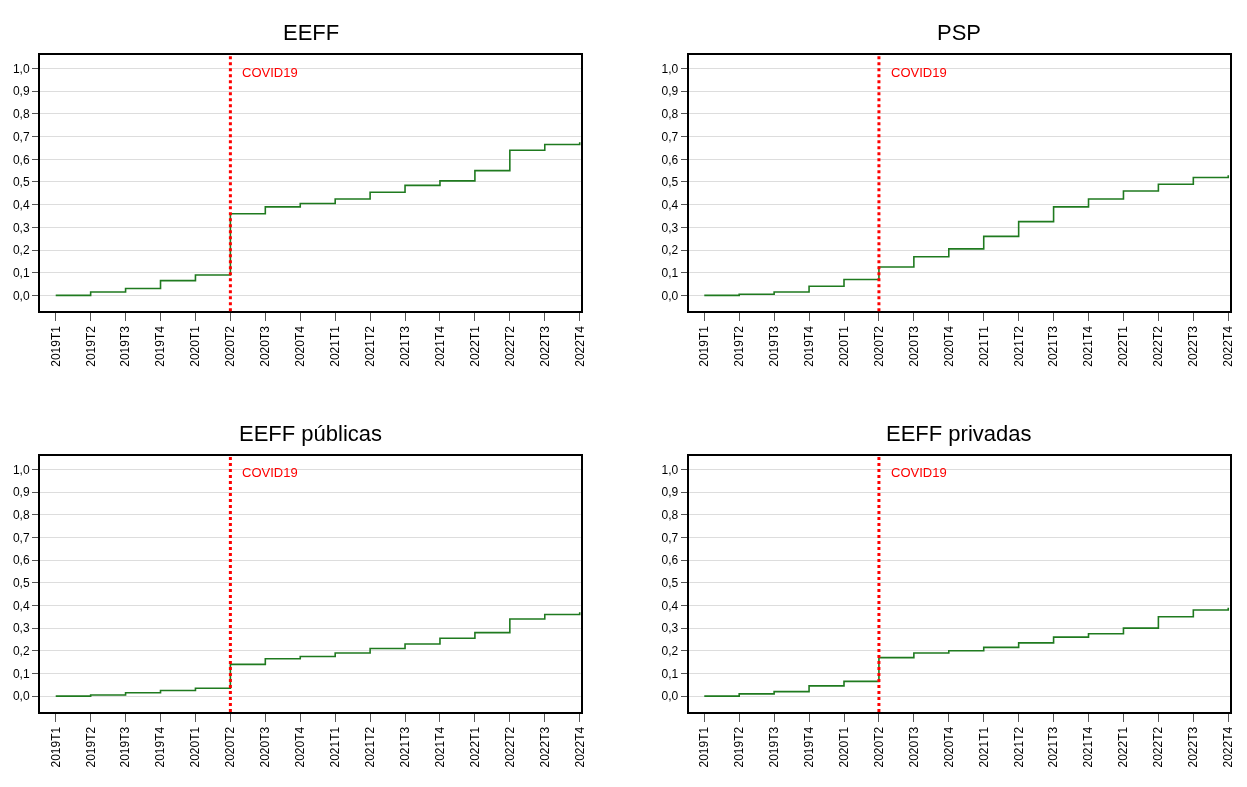  I want to click on chart-title: EEFF públicas, so click(311, 433).